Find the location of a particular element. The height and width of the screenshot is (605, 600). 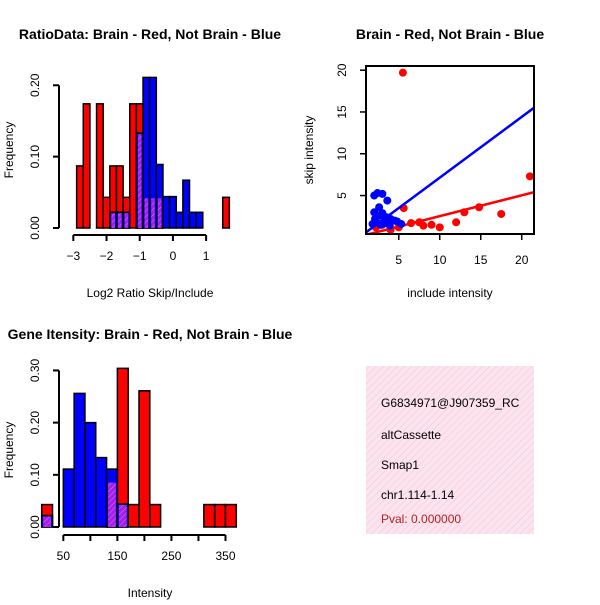

scatter-marks is located at coordinates (450, 151).